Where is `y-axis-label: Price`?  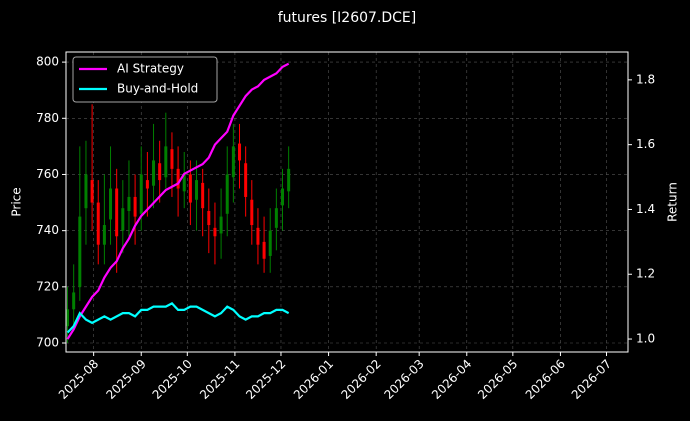
y-axis-label: Price is located at coordinates (17, 201).